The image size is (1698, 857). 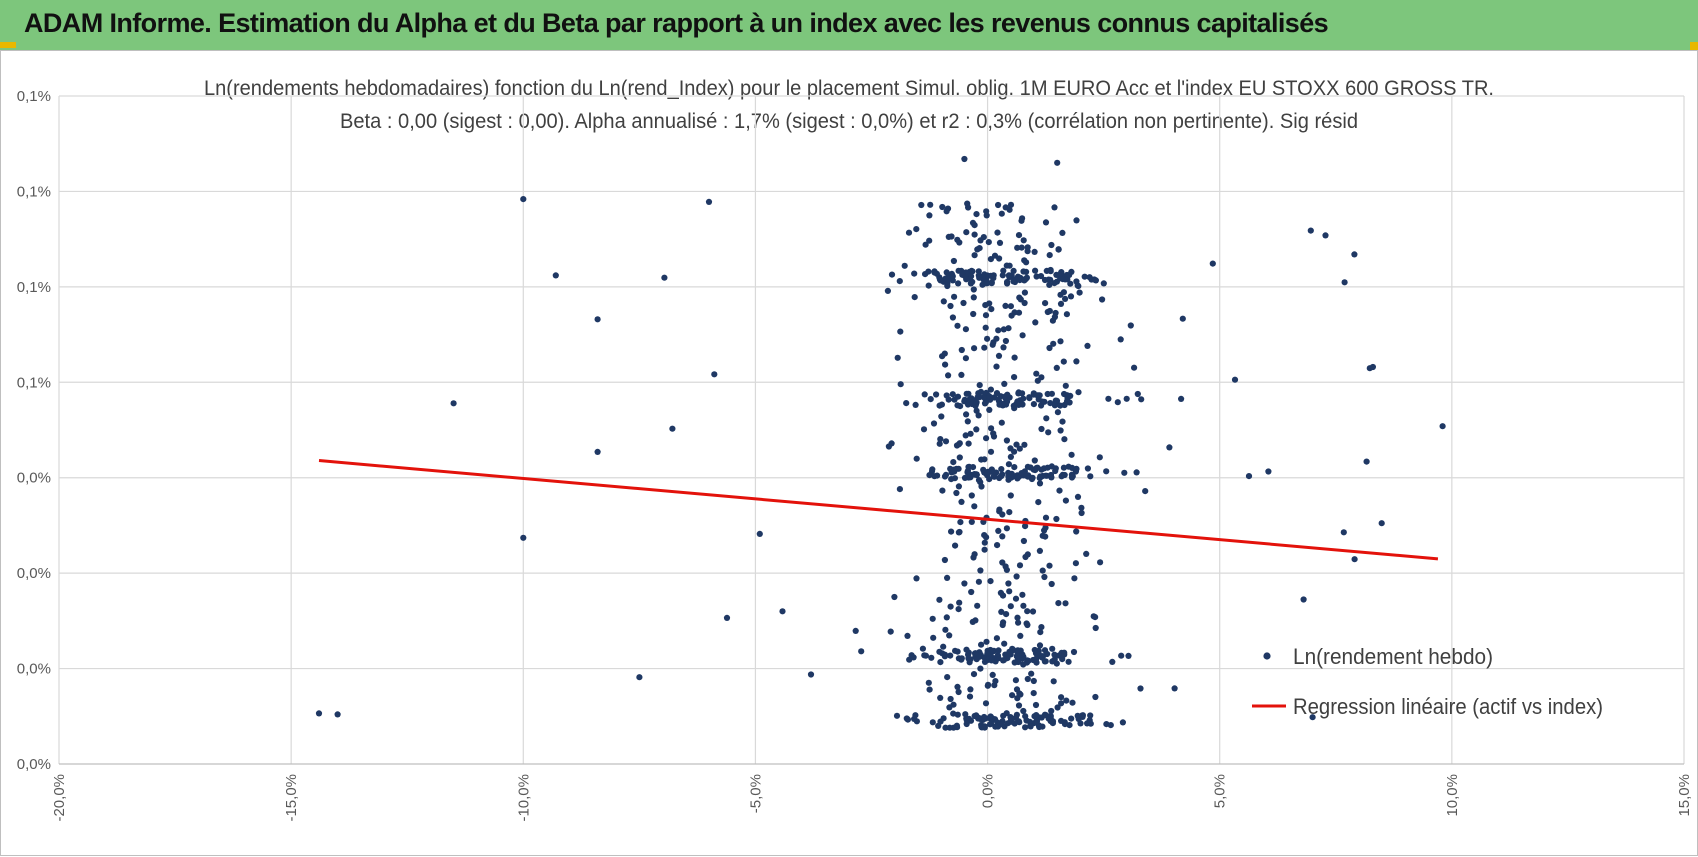 What do you see at coordinates (1220, 791) in the screenshot?
I see `x-tick-label: 5,0%` at bounding box center [1220, 791].